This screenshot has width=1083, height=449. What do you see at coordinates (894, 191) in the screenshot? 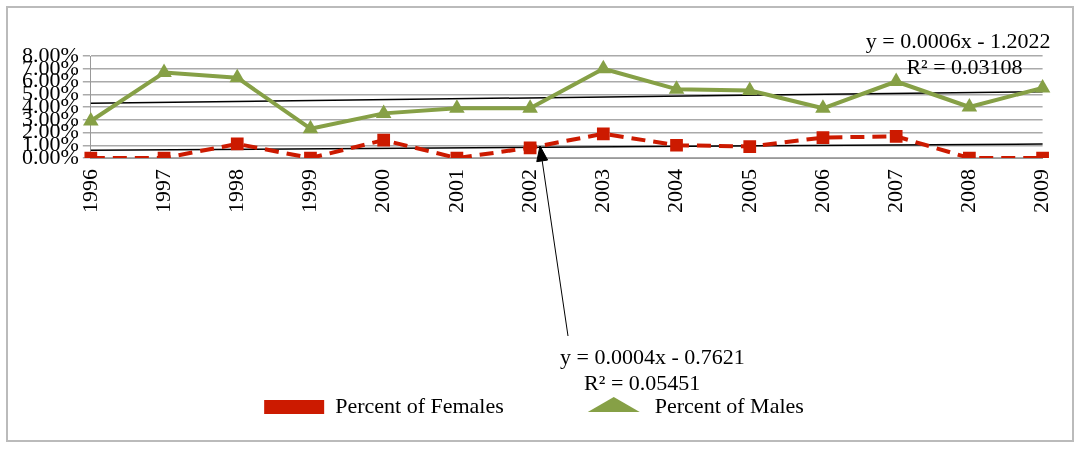
I see `x-tick-label: 2007` at bounding box center [894, 191].